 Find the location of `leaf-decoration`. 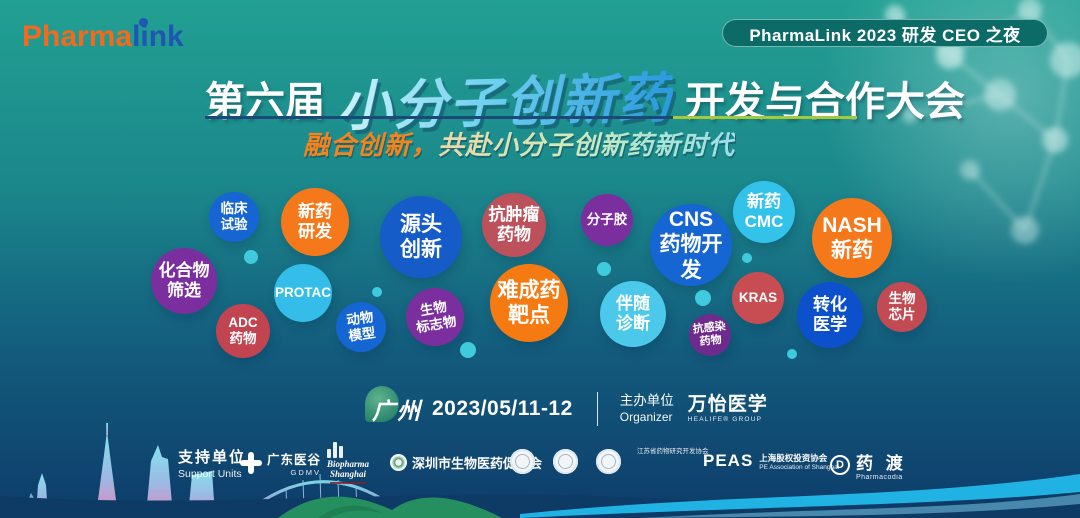

leaf-decoration is located at coordinates (382, 404).